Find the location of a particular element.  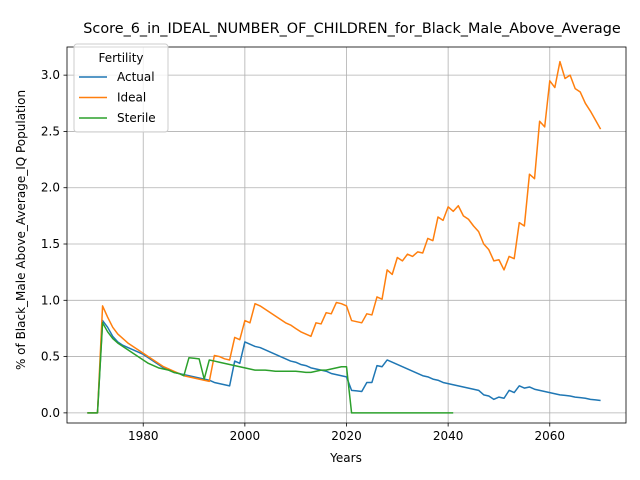

x-tick-label: 1980 is located at coordinates (143, 436).